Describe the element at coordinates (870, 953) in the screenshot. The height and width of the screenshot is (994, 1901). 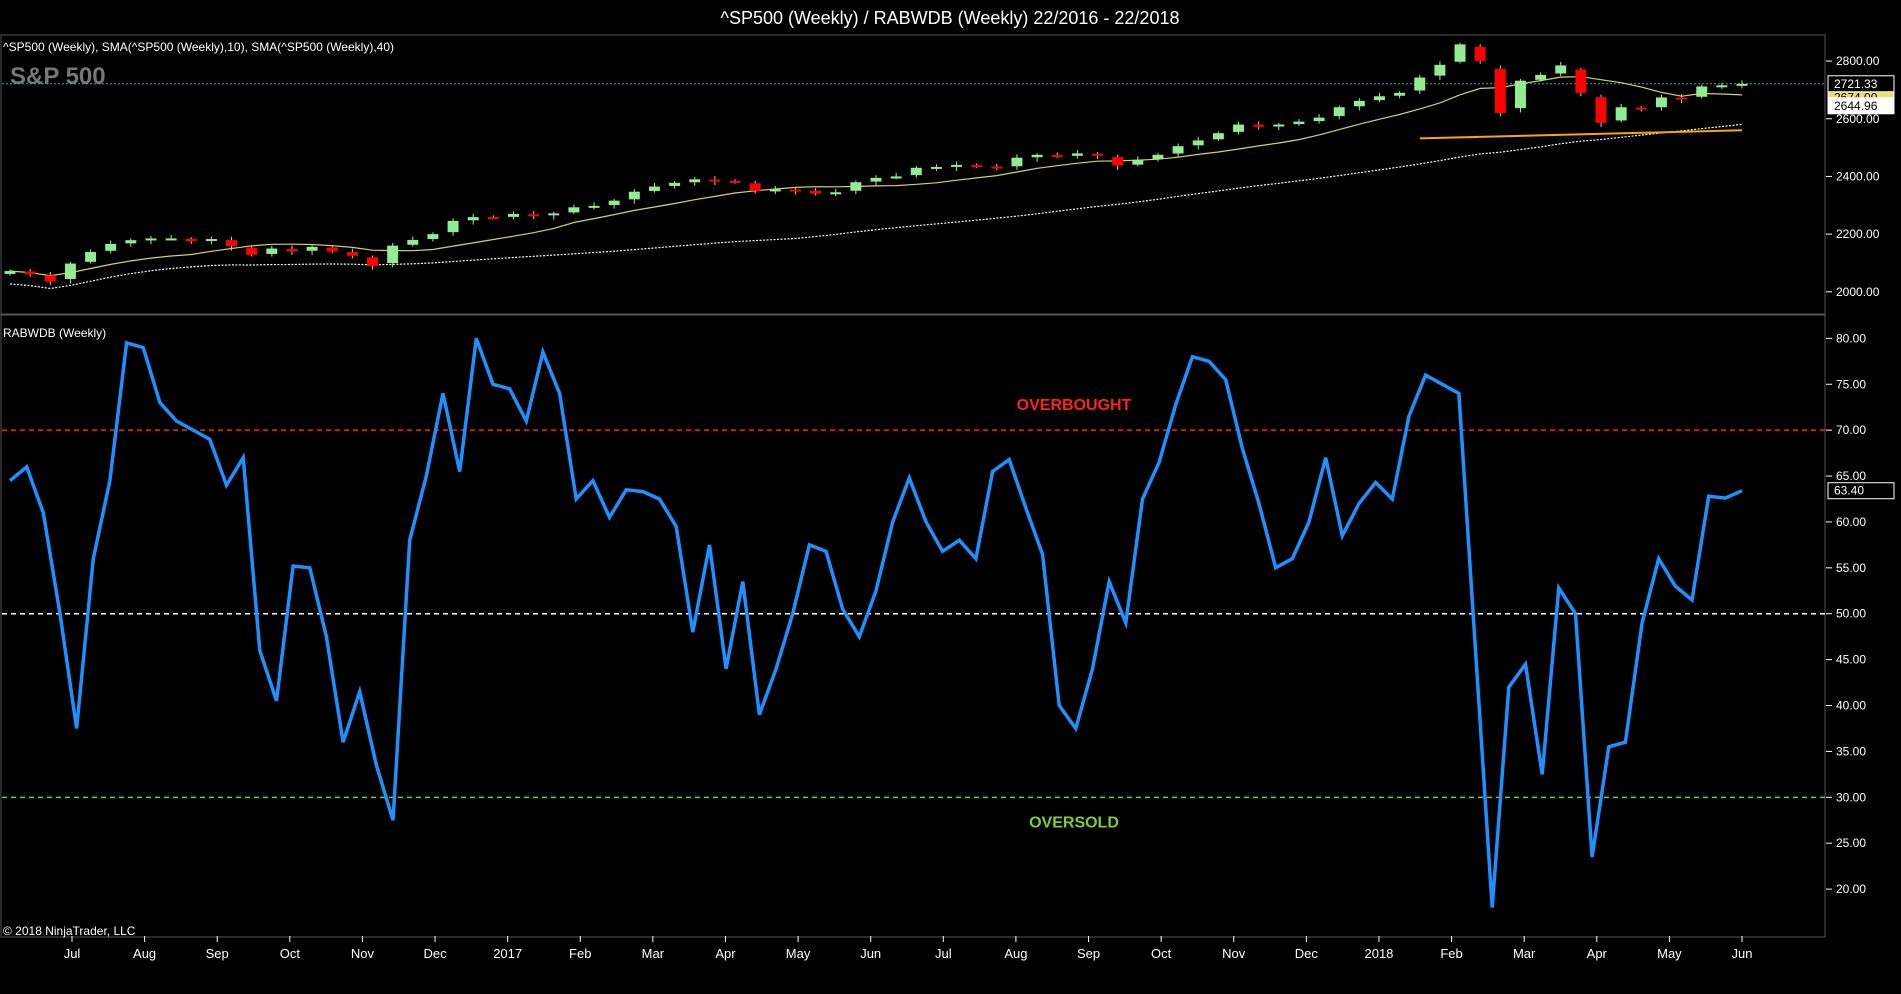
I see `x-tick-label: Jun` at that location.